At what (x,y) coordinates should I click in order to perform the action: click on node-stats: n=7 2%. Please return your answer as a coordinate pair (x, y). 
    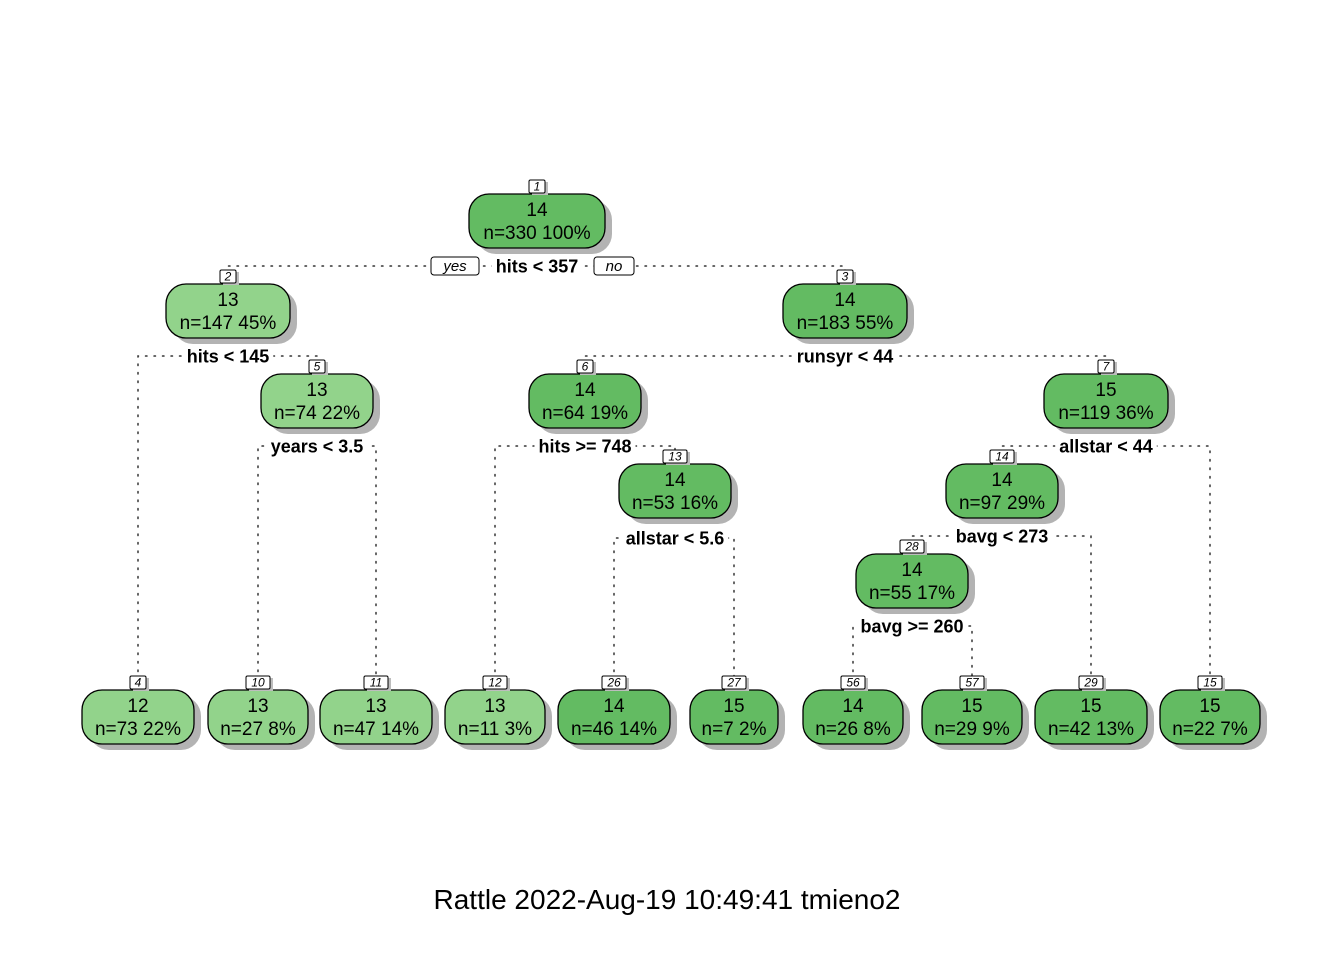
    Looking at the image, I should click on (734, 729).